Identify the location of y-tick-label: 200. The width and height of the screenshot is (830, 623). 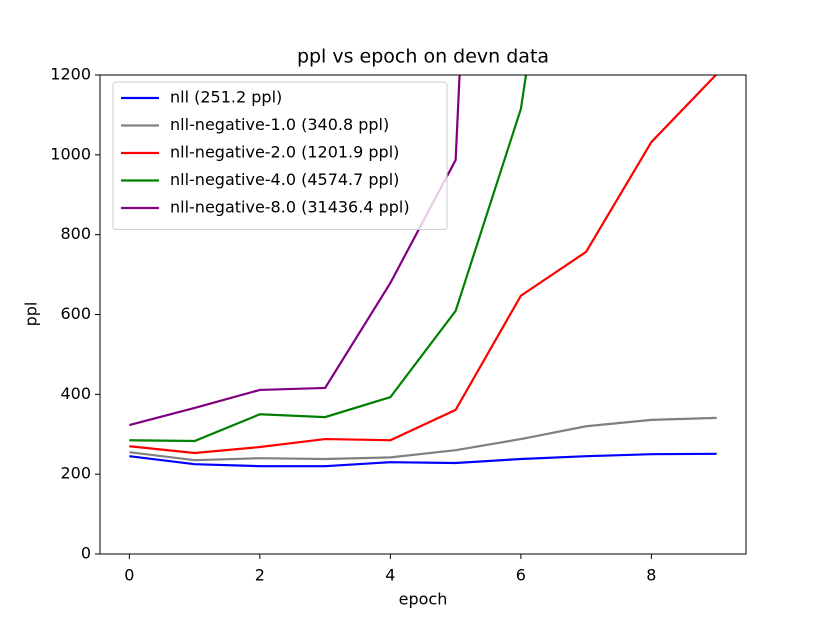
(75, 473).